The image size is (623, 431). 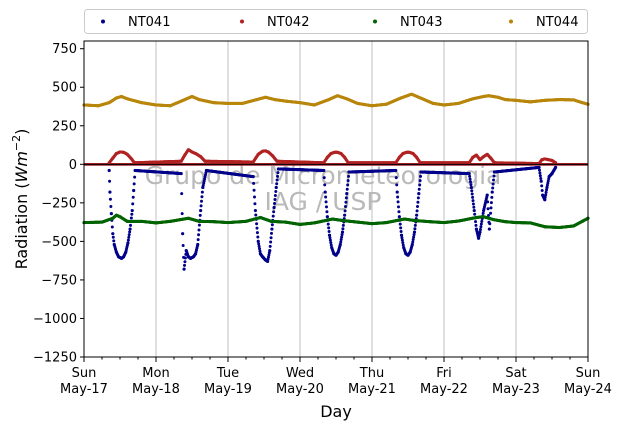 What do you see at coordinates (336, 21) in the screenshot?
I see `legend-box` at bounding box center [336, 21].